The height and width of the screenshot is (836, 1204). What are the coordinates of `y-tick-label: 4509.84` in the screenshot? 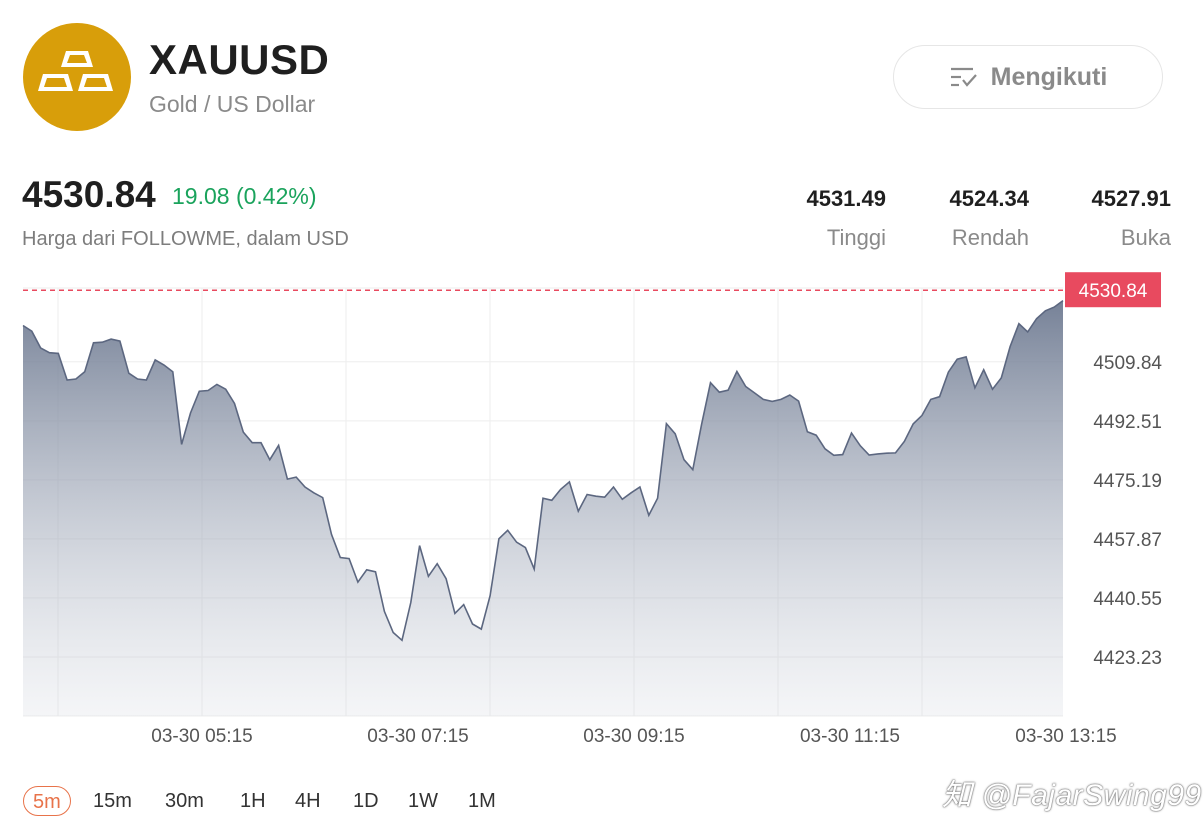 It's located at (1127, 363).